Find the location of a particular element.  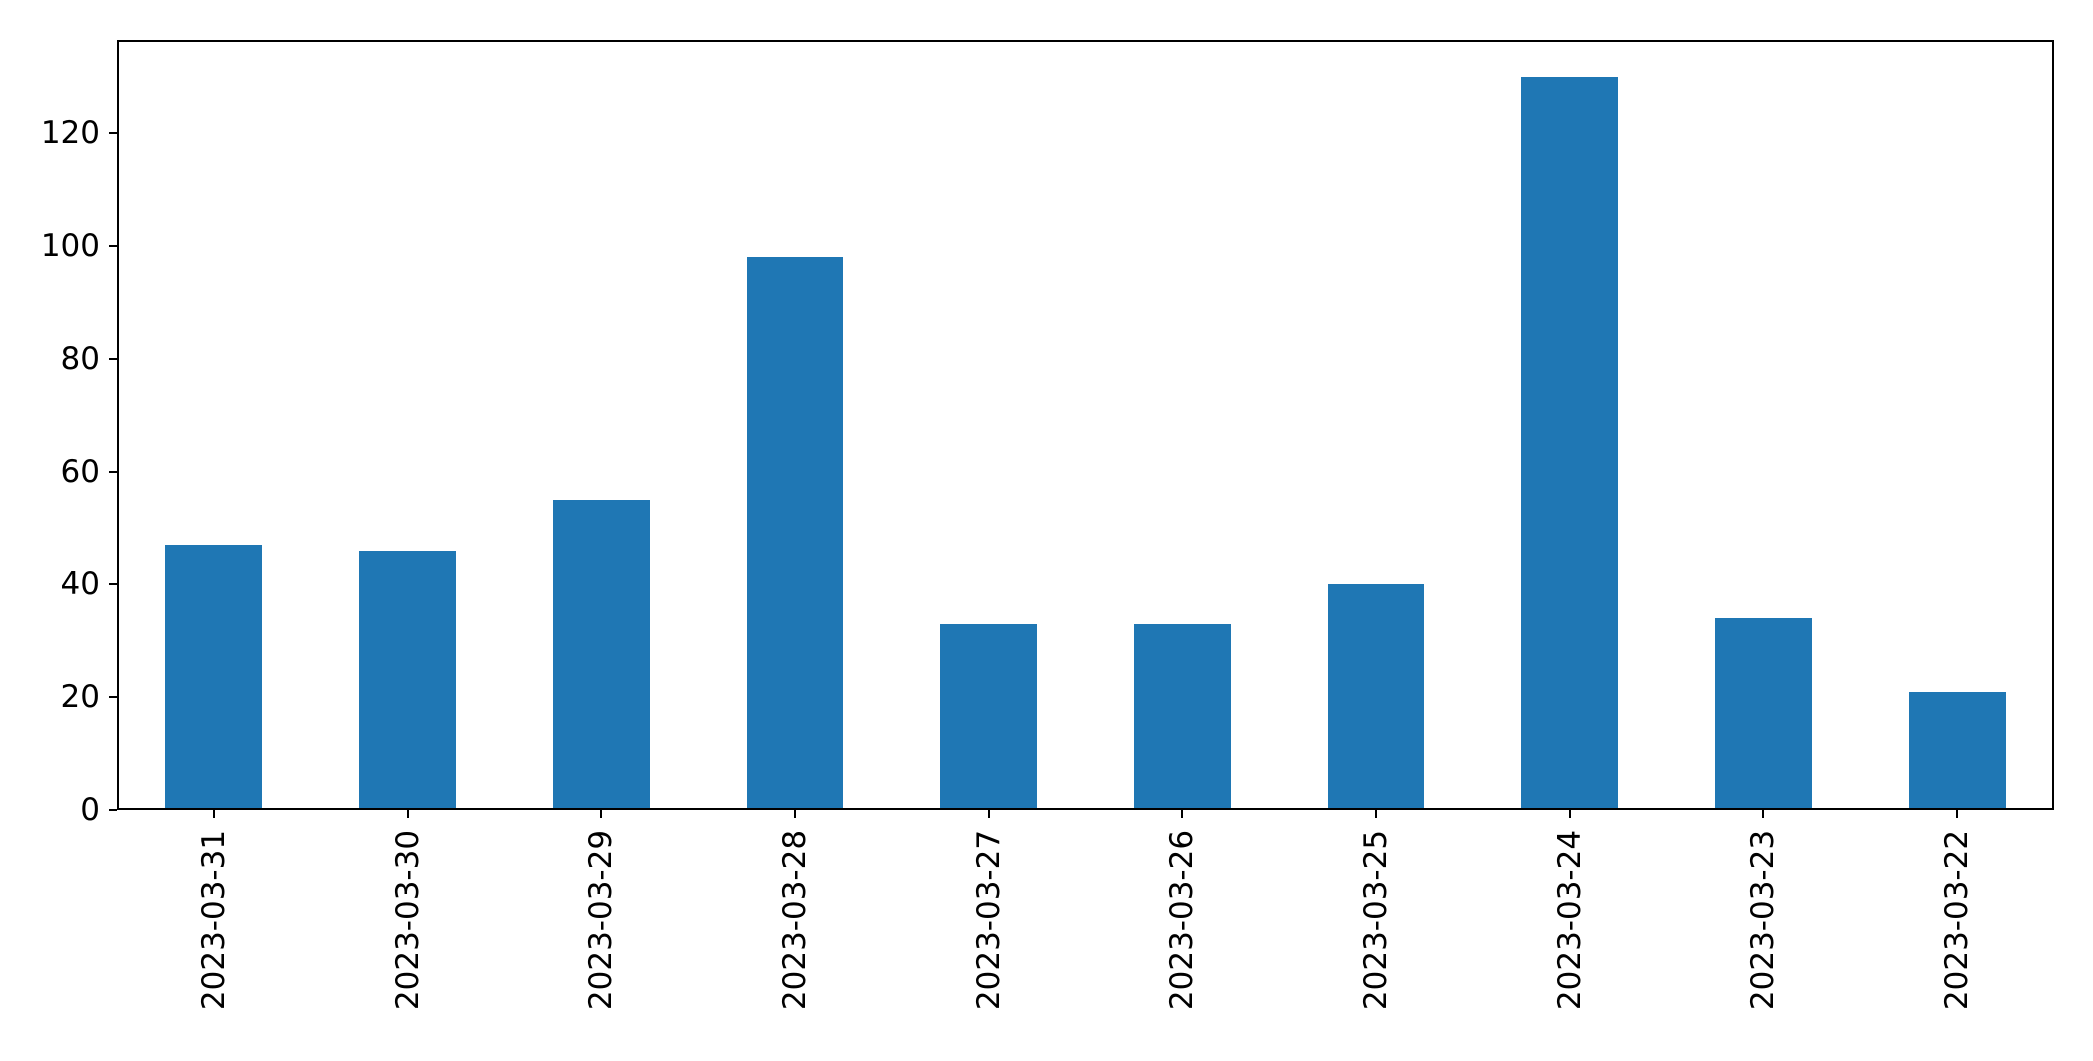

y-tick-label: 80 is located at coordinates (80, 358).